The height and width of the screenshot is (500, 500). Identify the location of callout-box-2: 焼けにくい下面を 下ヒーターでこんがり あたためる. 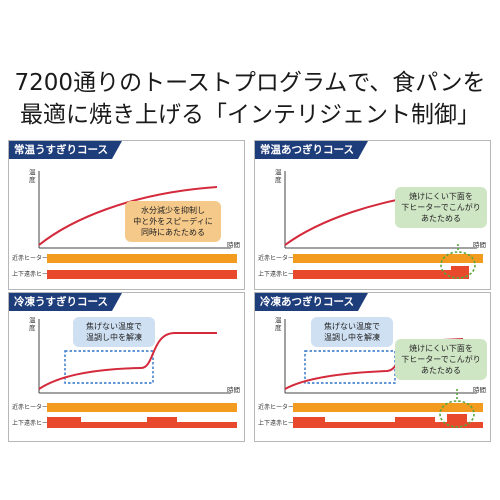
(441, 359).